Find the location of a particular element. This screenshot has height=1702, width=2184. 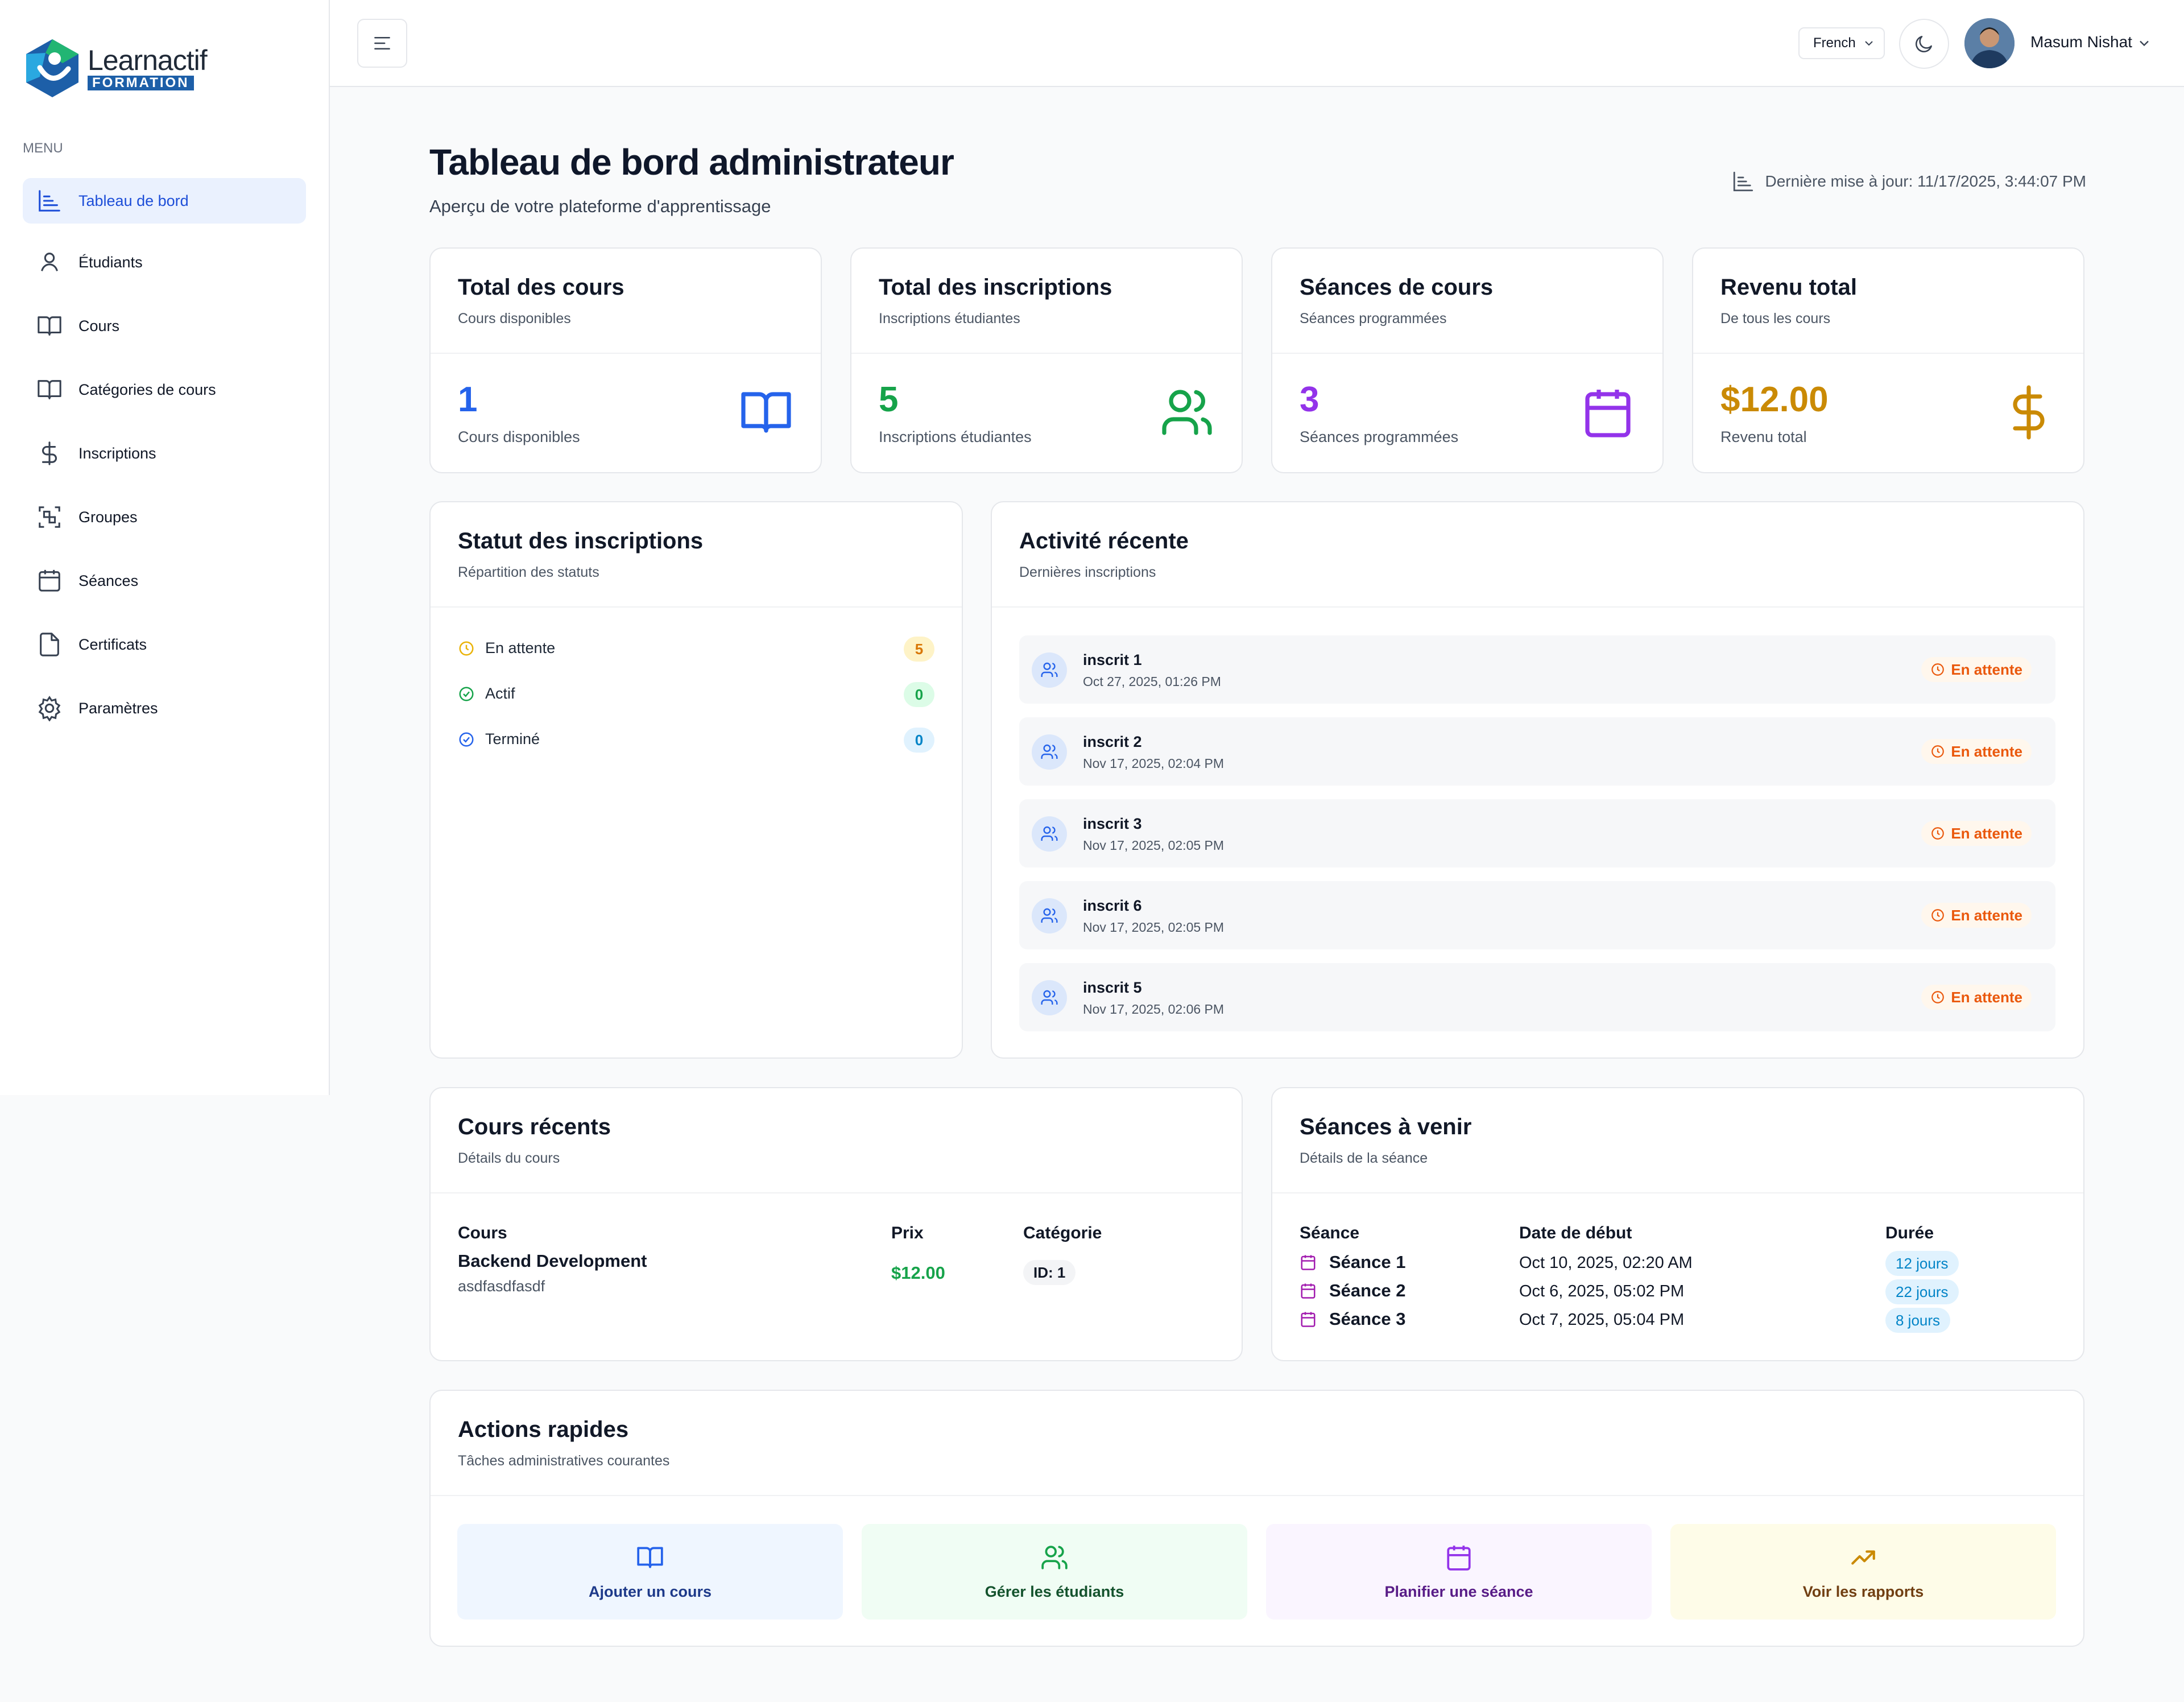

card-subtitle: Dernières inscriptions is located at coordinates (1087, 572).